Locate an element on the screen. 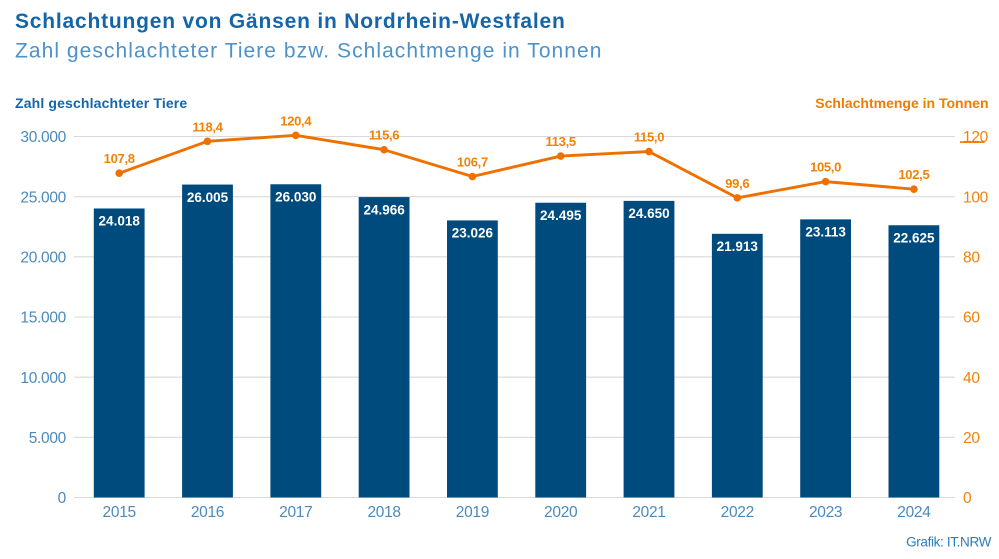  svg-text: 23.113 is located at coordinates (825, 232).